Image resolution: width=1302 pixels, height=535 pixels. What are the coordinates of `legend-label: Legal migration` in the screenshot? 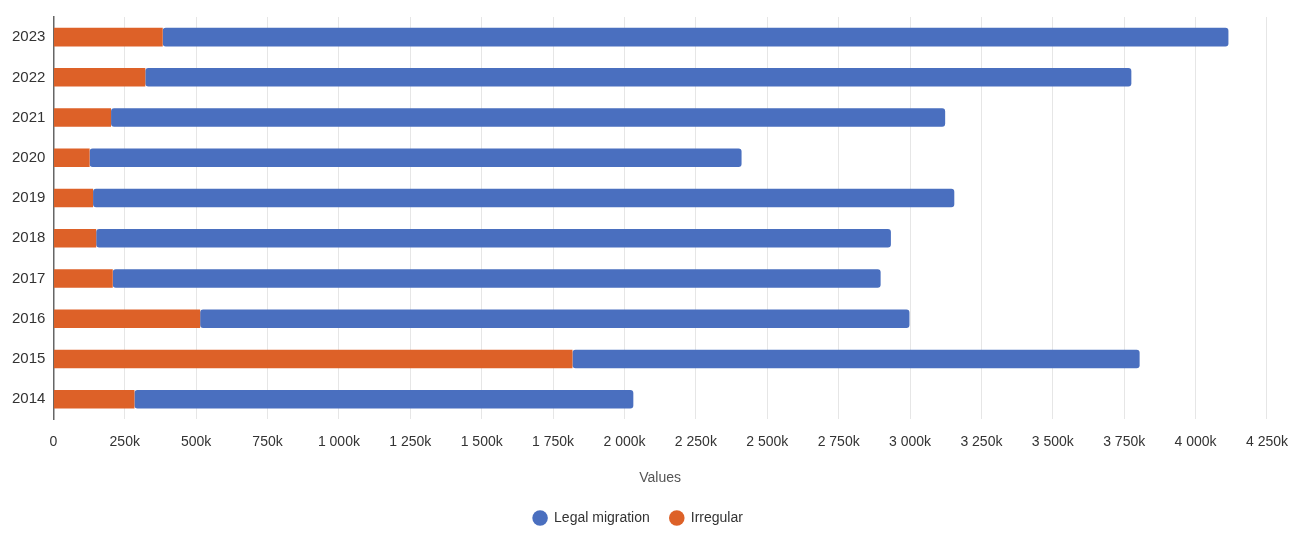 It's located at (602, 516).